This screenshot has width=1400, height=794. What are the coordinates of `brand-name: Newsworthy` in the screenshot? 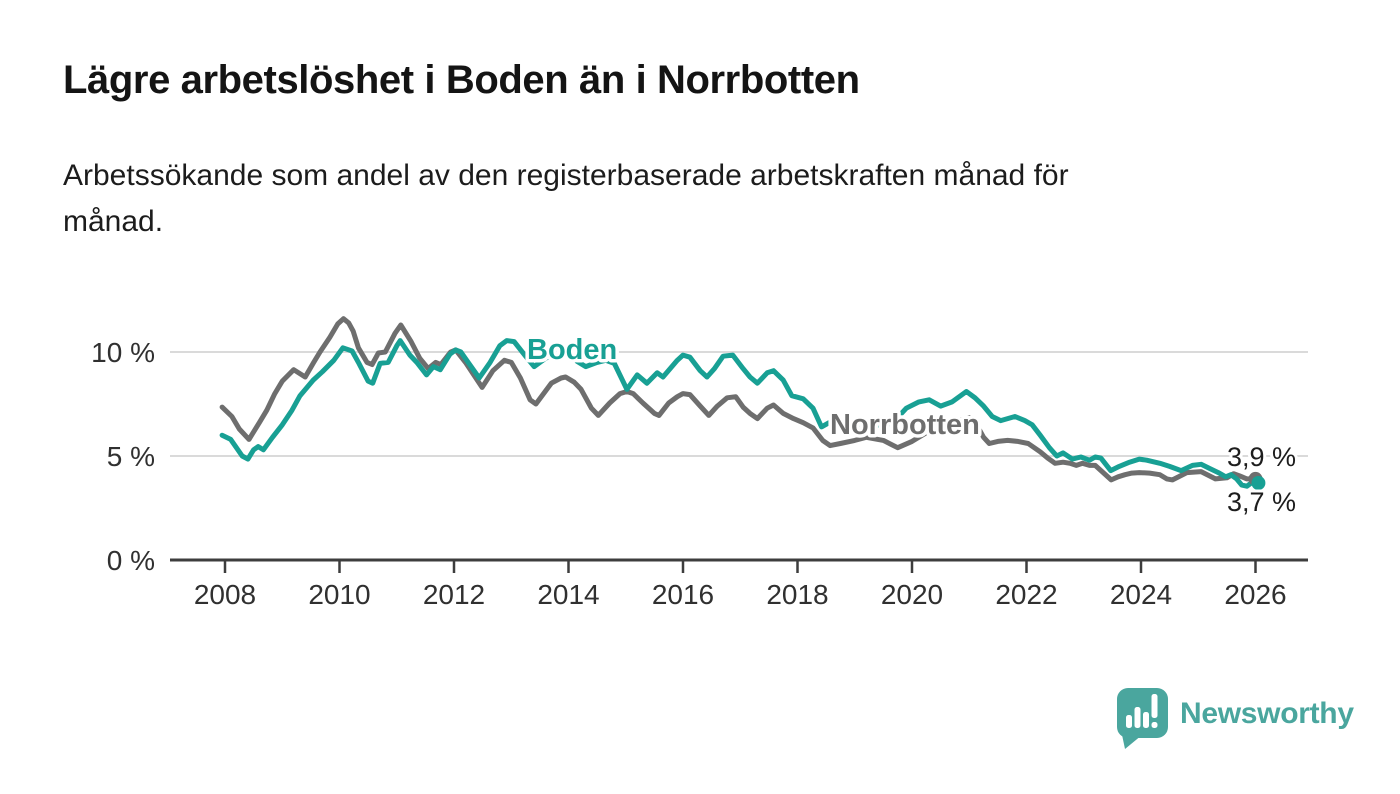 It's located at (1267, 713).